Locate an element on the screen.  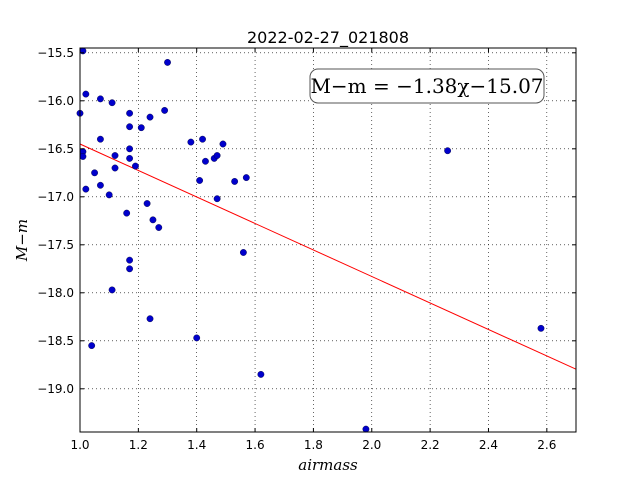
x-tick-label: 2.4 is located at coordinates (488, 445).